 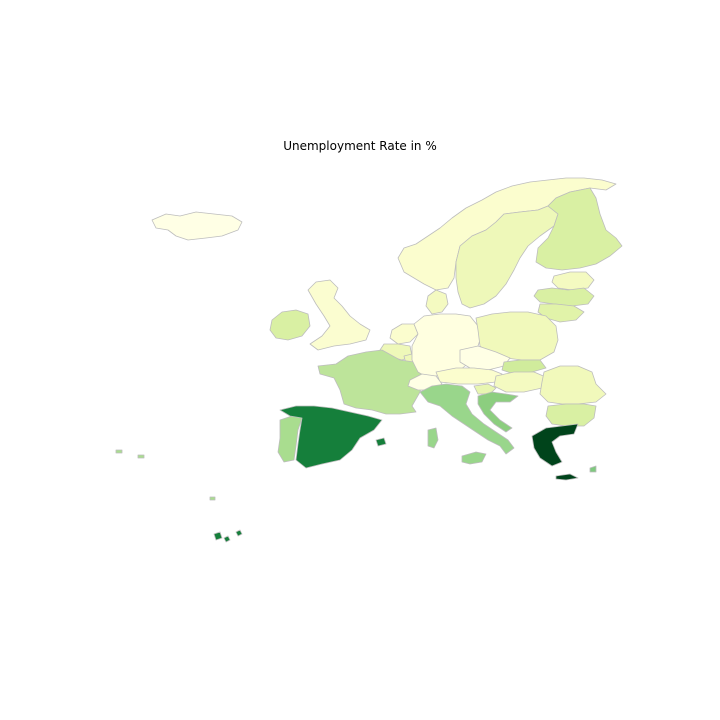 What do you see at coordinates (381, 442) in the screenshot?
I see `region-spain-balearic` at bounding box center [381, 442].